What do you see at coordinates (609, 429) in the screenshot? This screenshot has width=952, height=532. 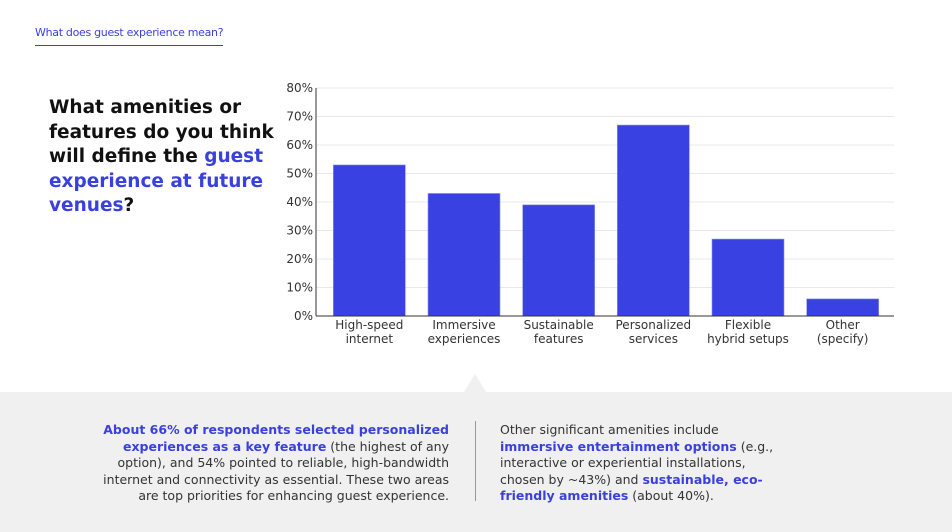 I see `insight-right-text: Other significant amenities include` at bounding box center [609, 429].